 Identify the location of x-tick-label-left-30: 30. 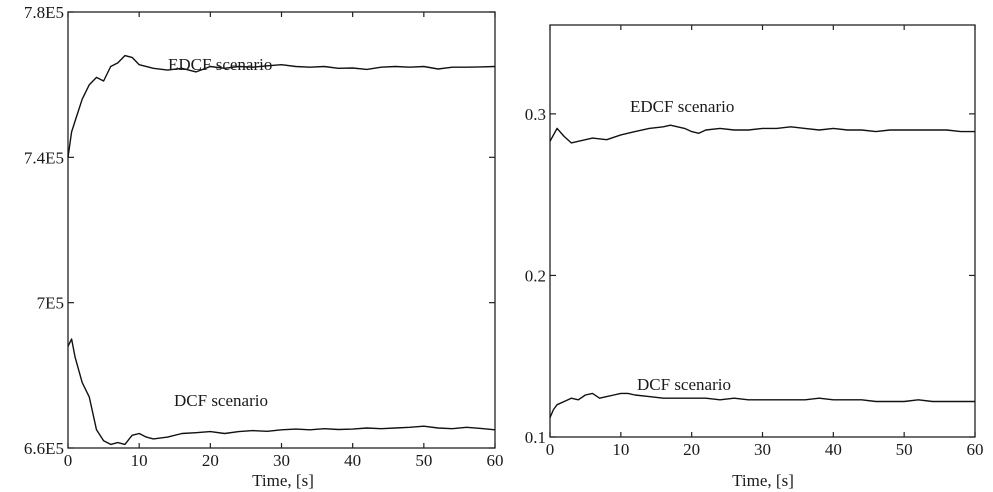
(281, 460).